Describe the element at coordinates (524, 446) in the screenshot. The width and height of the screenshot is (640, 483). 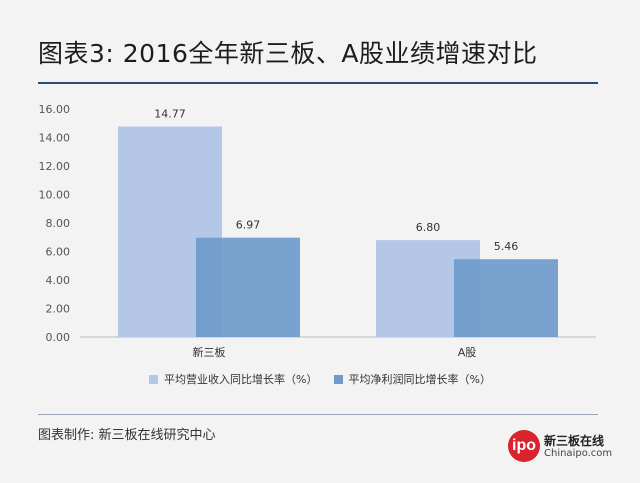
I see `logo-badge: ipo` at that location.